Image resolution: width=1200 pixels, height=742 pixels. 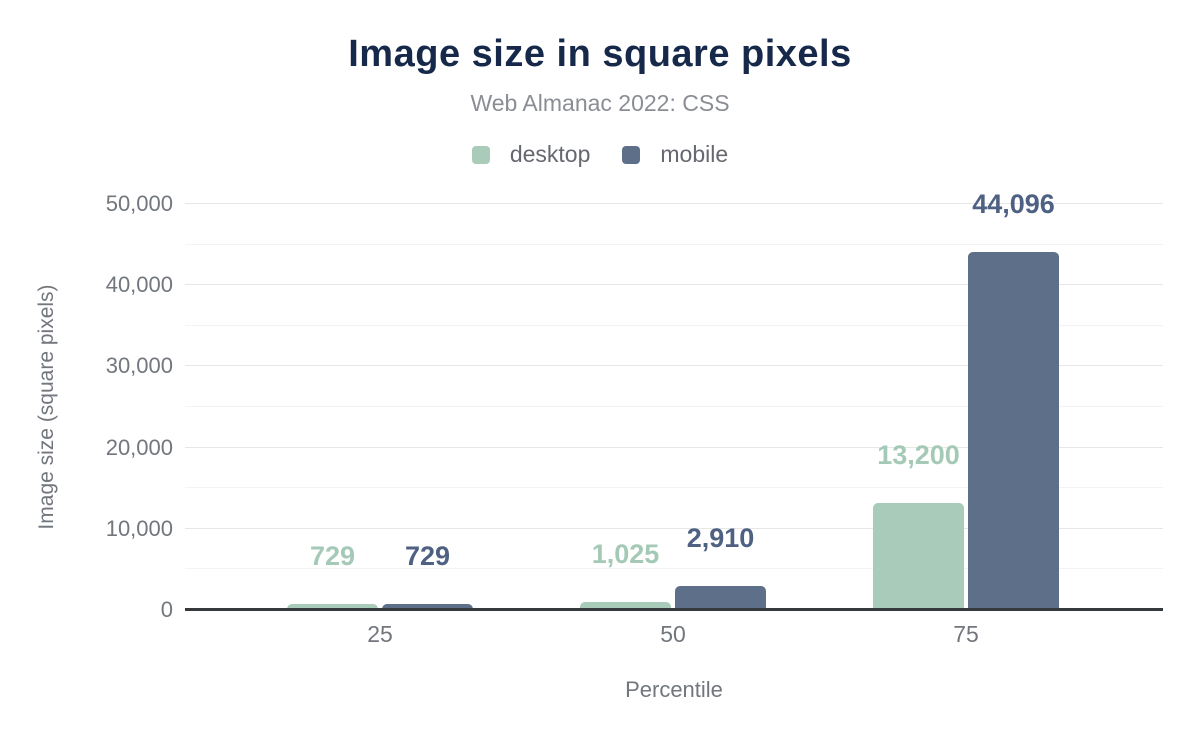 I want to click on legend-item-mobile: mobile, so click(x=675, y=154).